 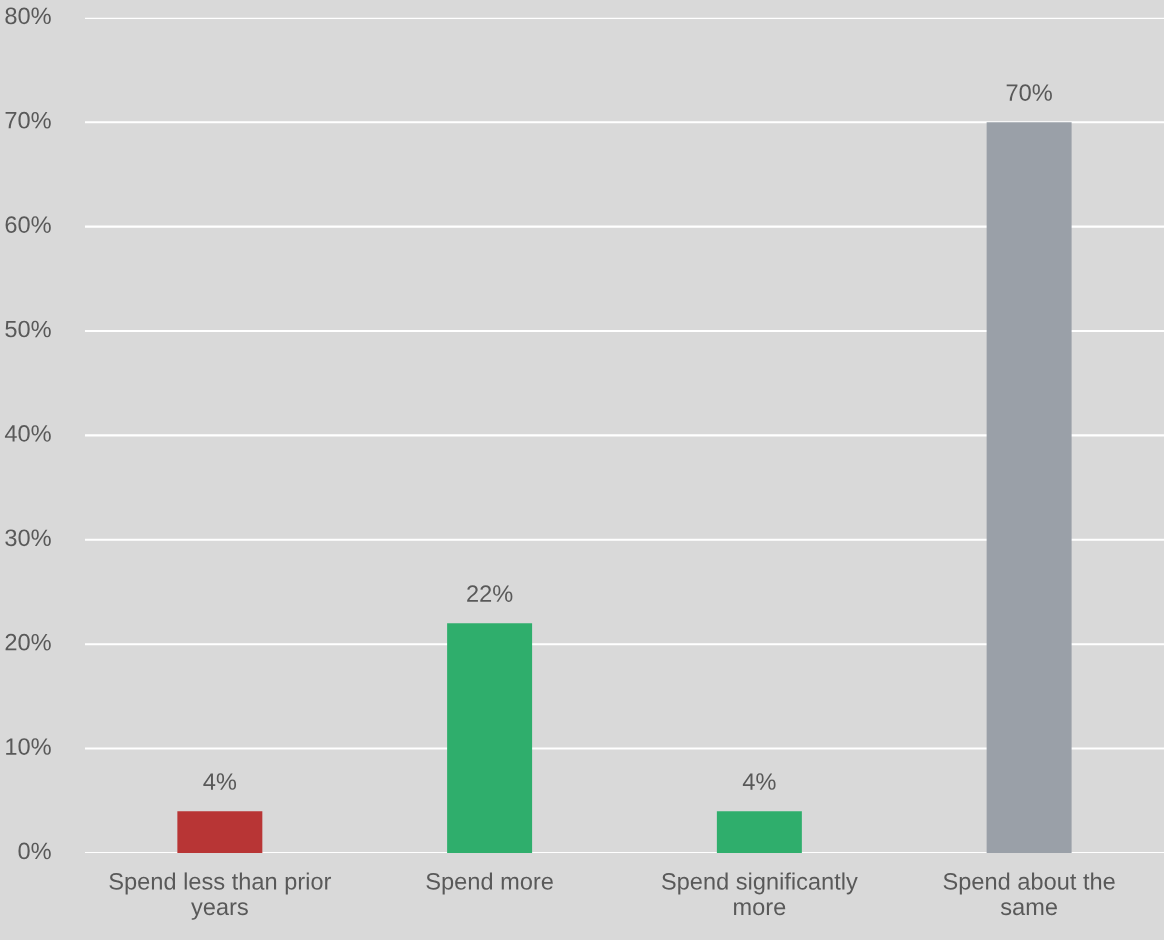 I want to click on data-label: 22%, so click(x=490, y=593).